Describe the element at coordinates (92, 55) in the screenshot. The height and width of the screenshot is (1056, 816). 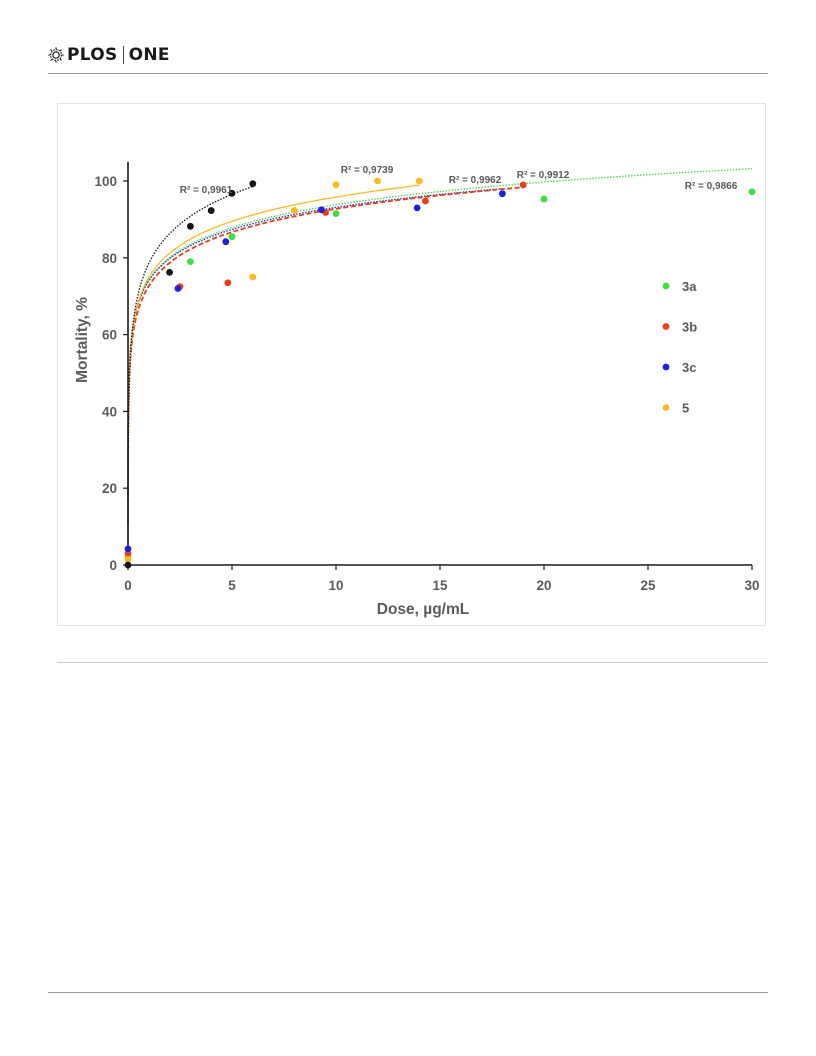
I see `logo-plos: PLOS` at that location.